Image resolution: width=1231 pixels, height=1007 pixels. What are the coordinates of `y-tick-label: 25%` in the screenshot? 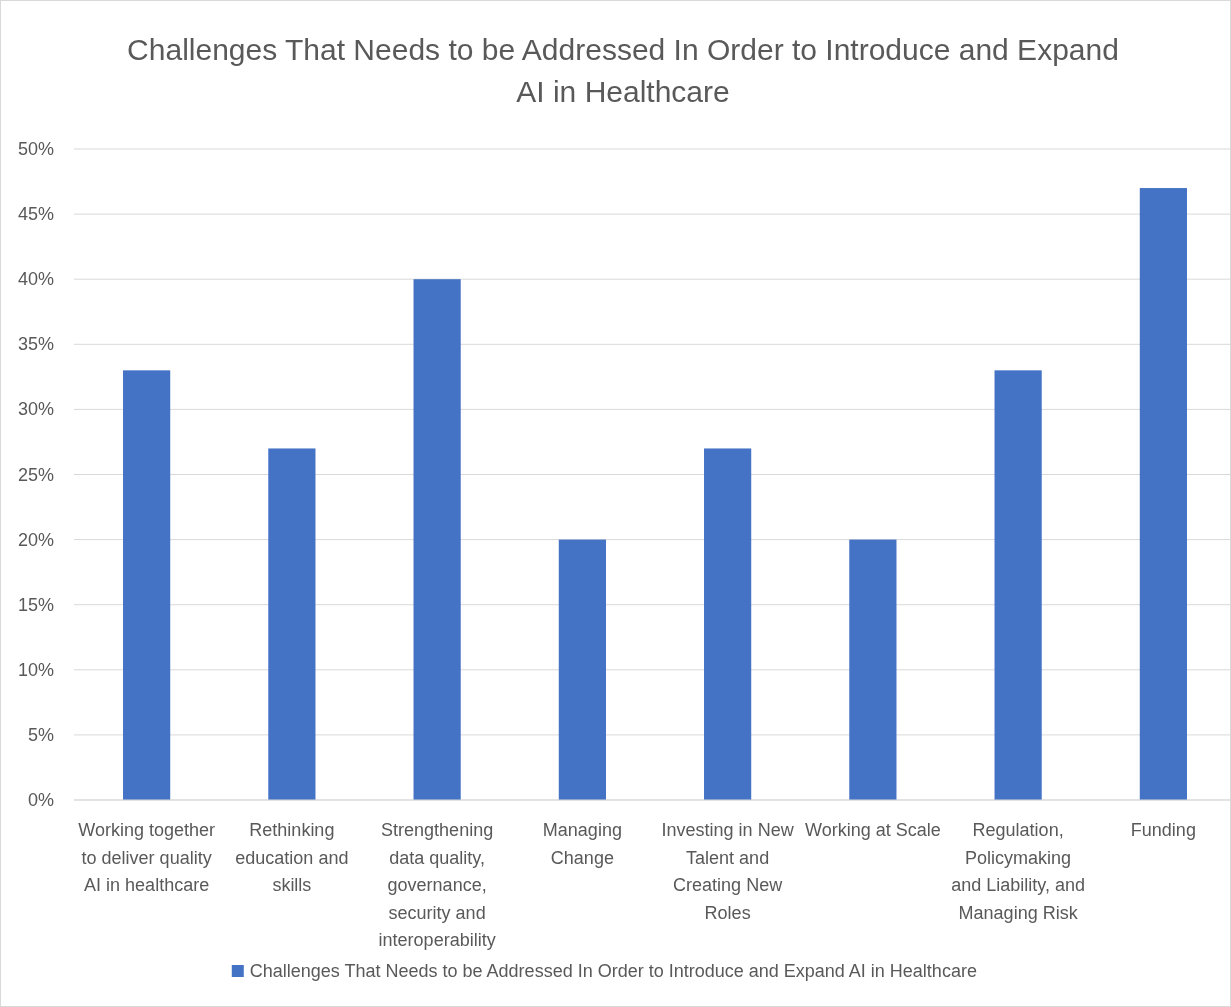 It's located at (35, 474).